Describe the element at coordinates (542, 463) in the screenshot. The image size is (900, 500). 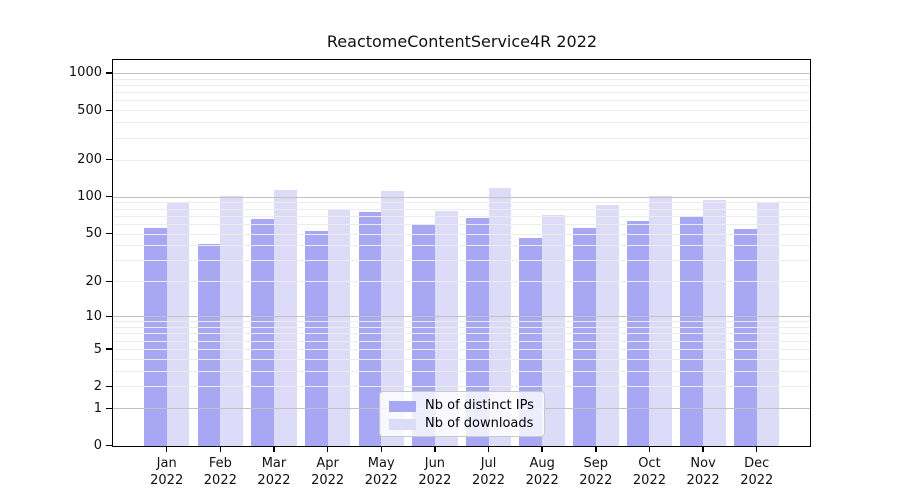
I see `x-tick-month: Aug` at that location.